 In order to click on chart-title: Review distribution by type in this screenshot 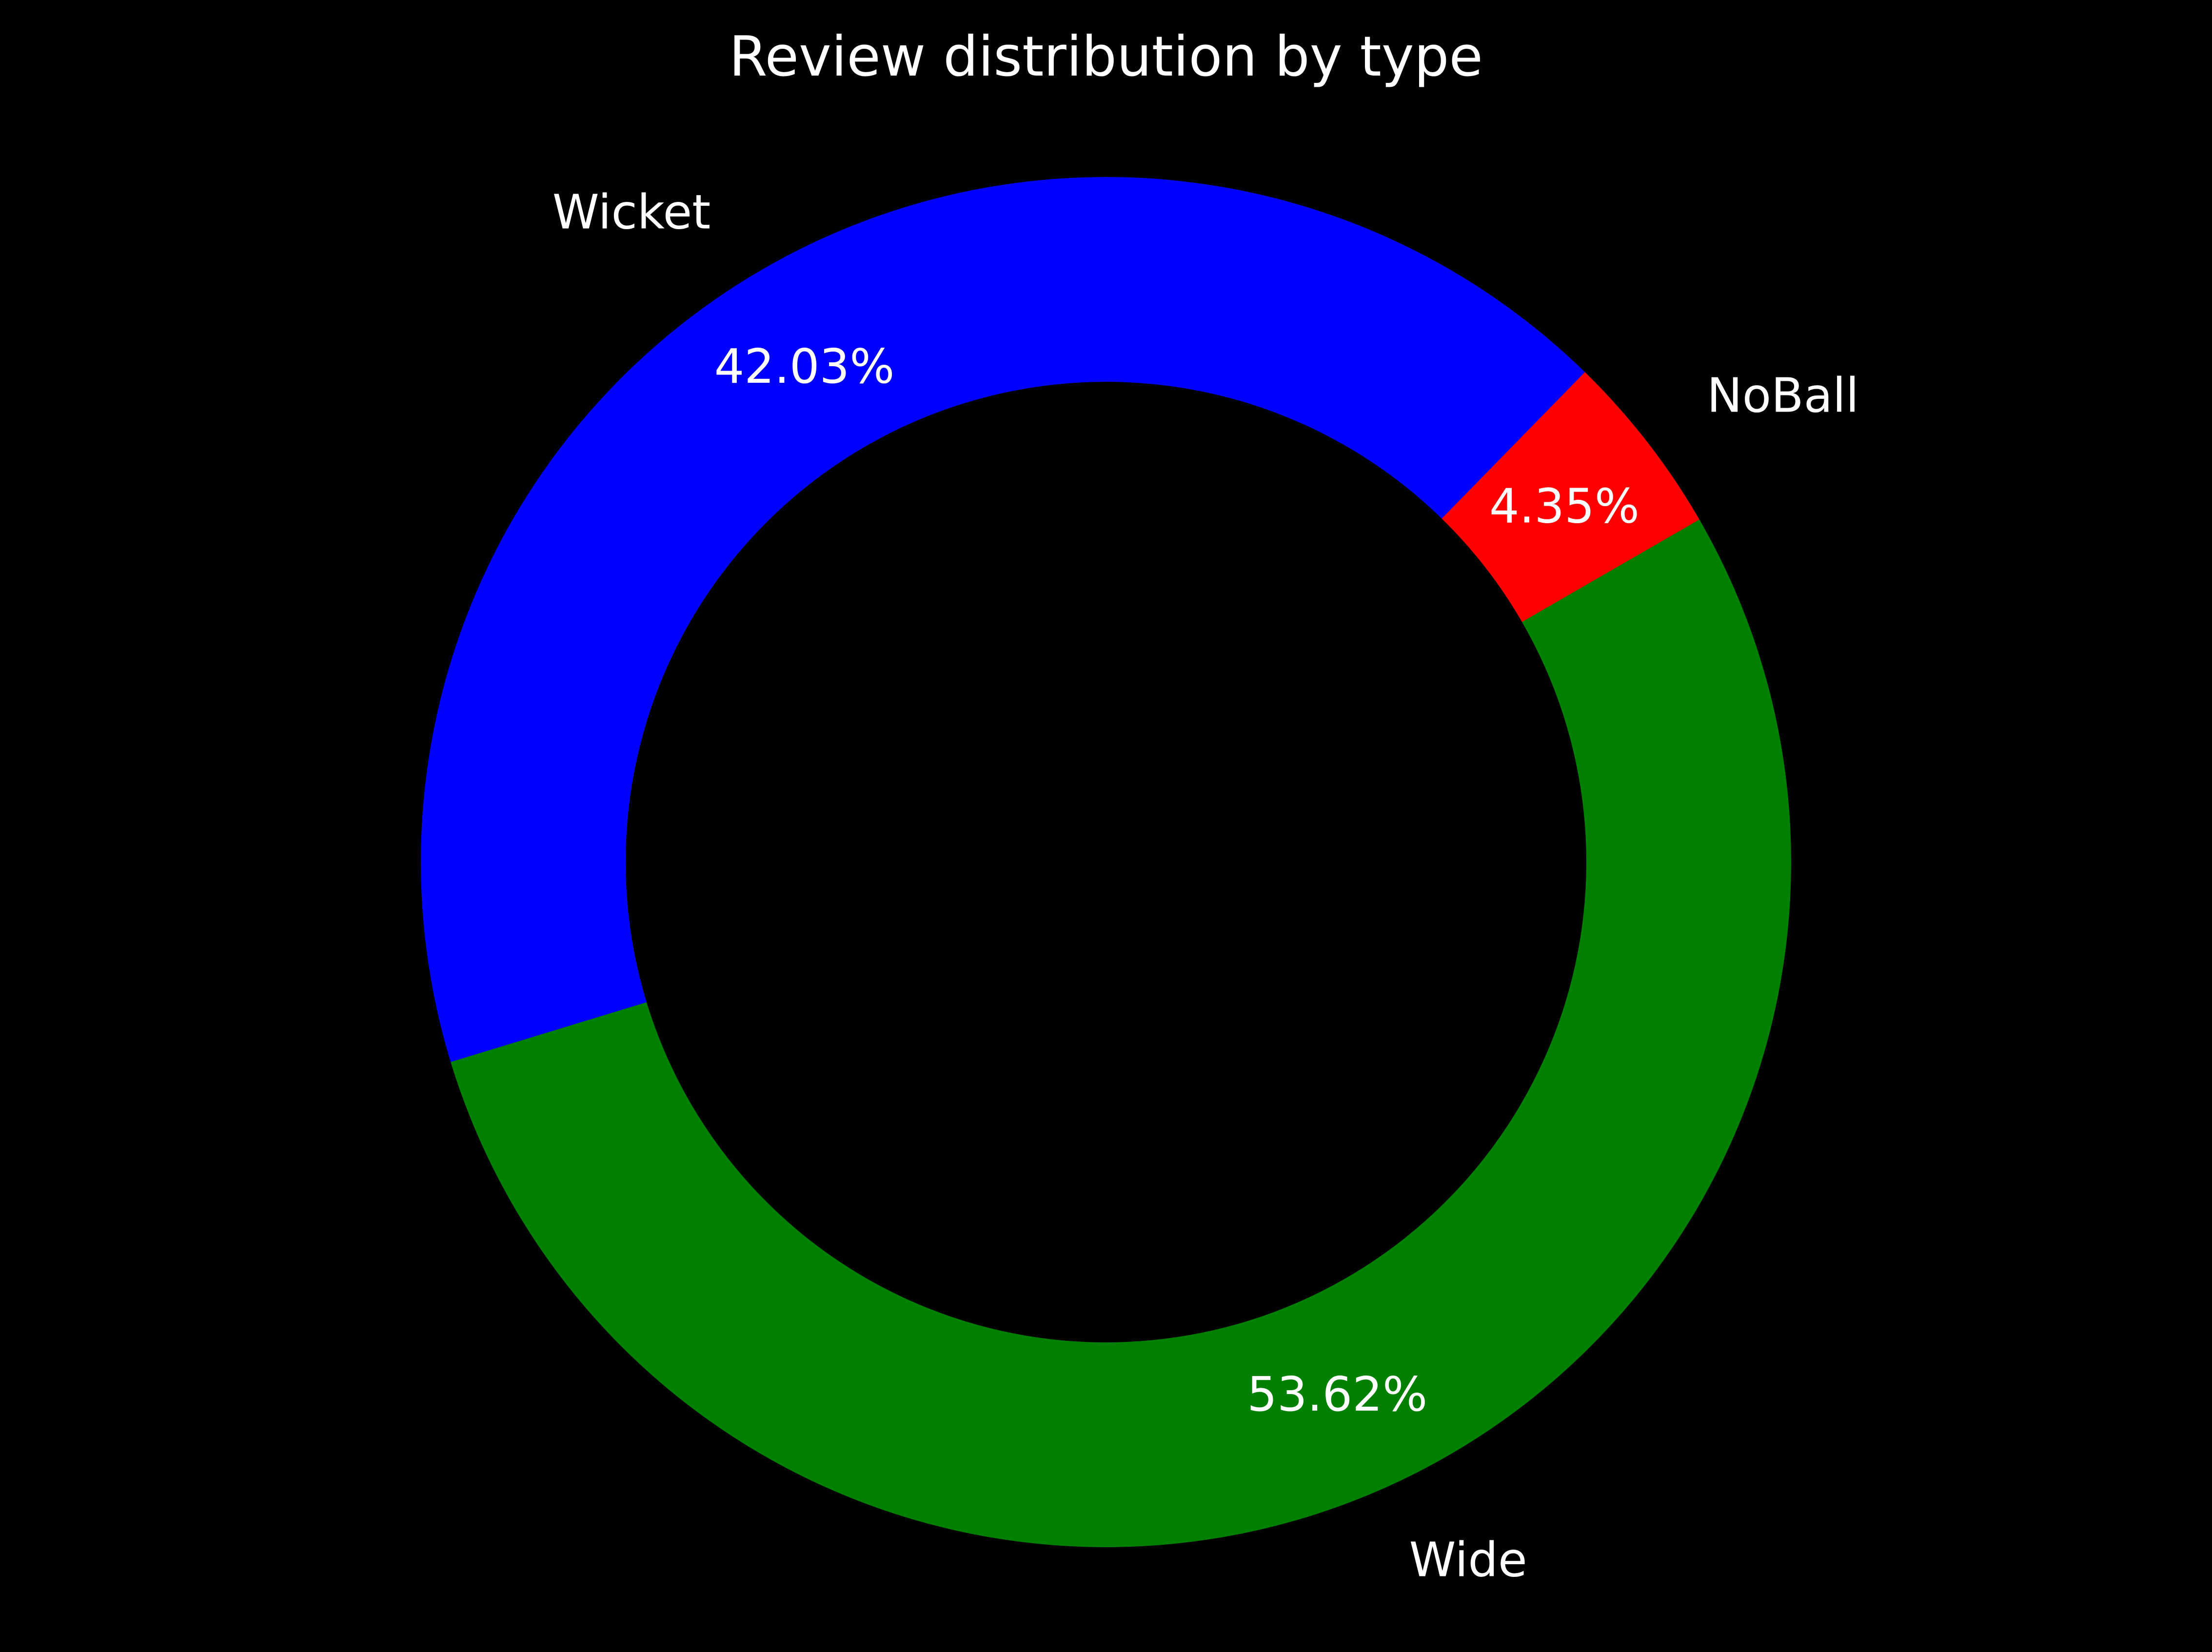, I will do `click(1106, 56)`.